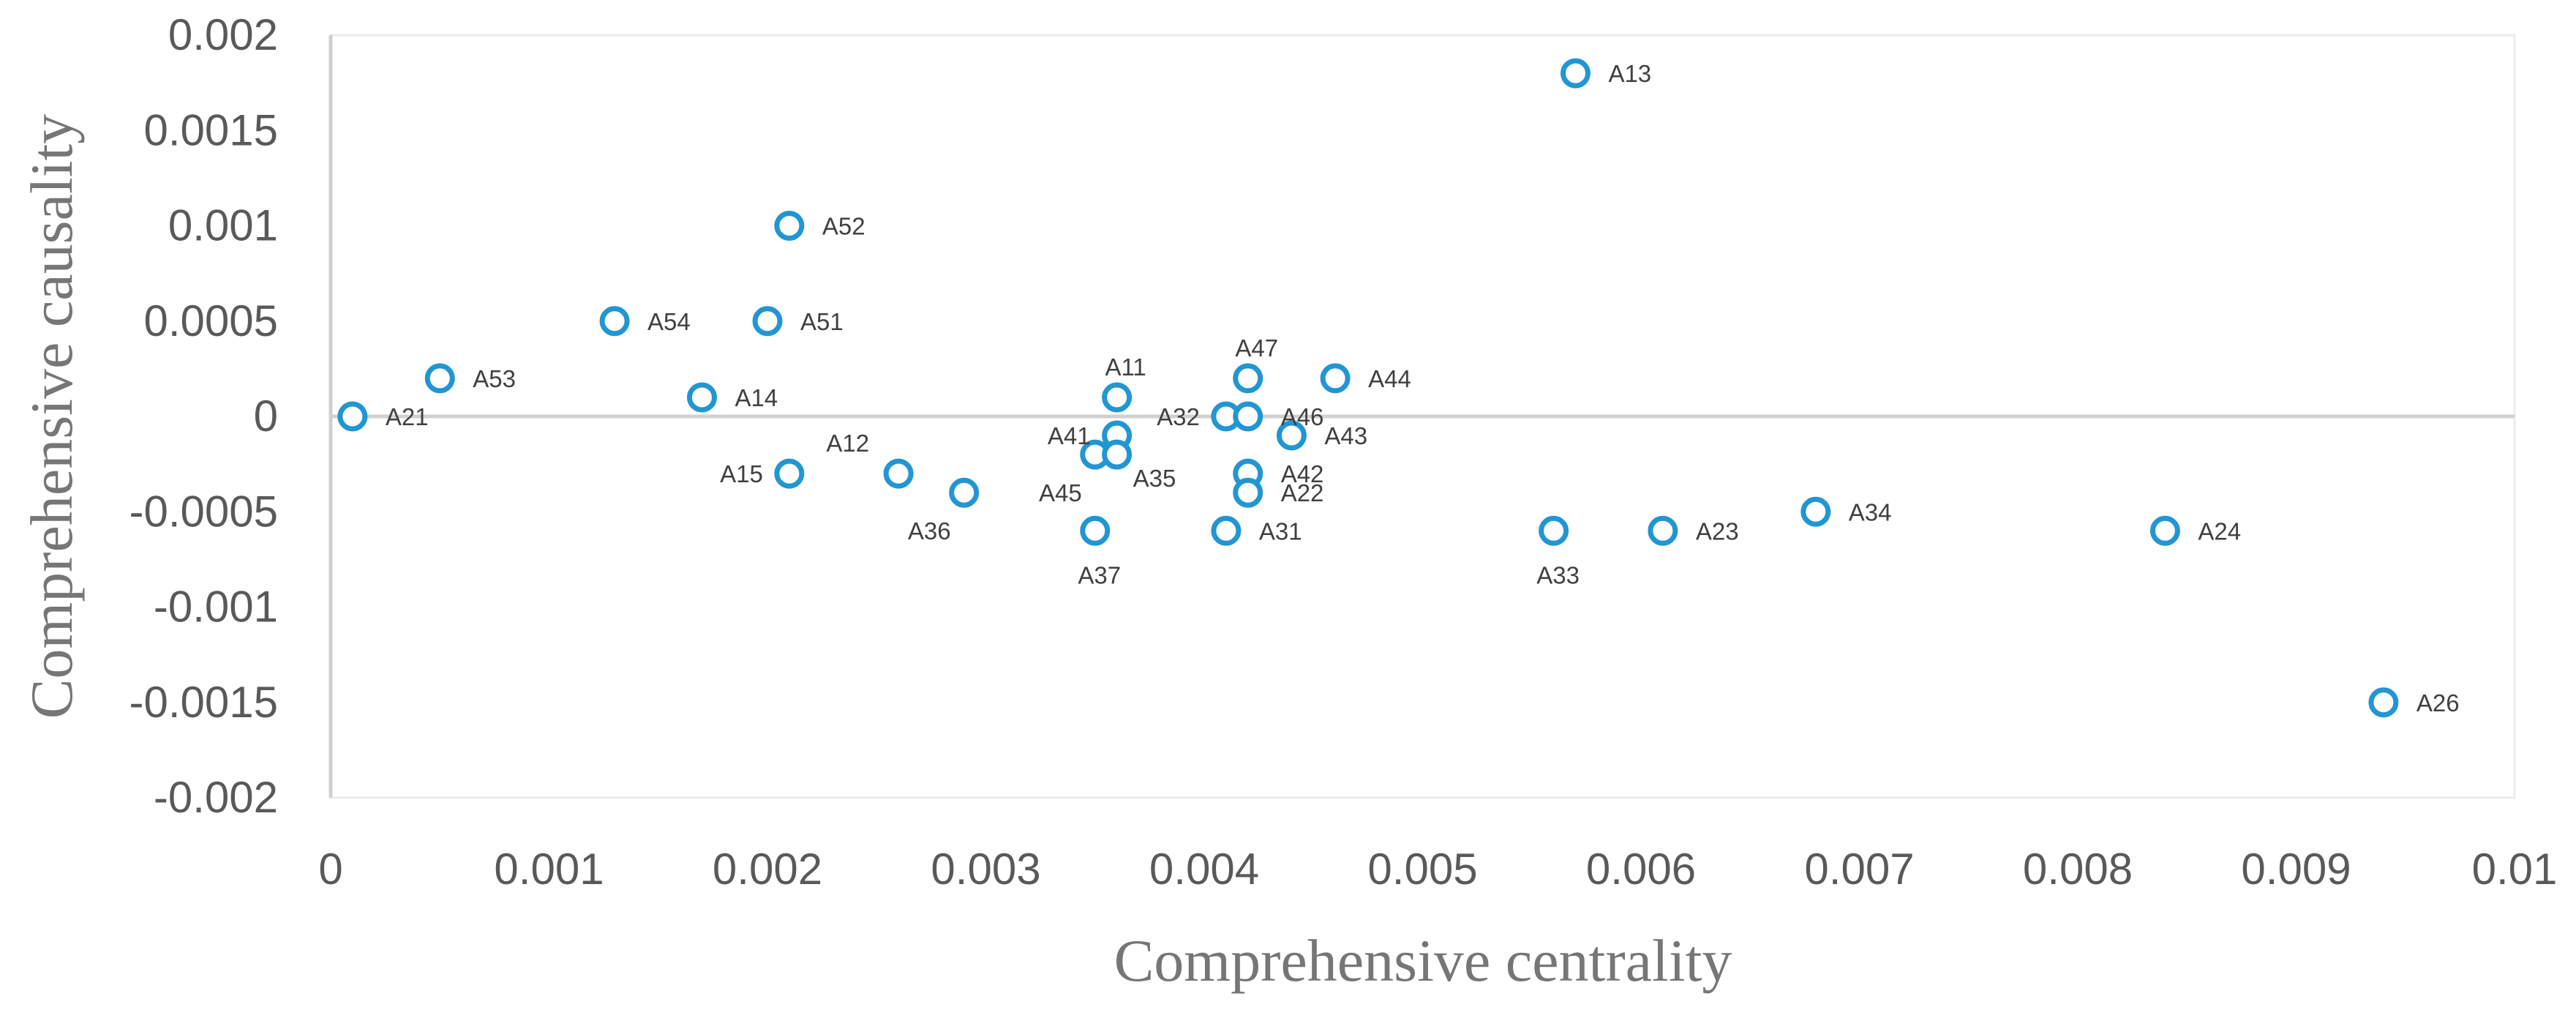 This screenshot has width=2576, height=1018. What do you see at coordinates (1870, 512) in the screenshot?
I see `data-point-label: A34` at bounding box center [1870, 512].